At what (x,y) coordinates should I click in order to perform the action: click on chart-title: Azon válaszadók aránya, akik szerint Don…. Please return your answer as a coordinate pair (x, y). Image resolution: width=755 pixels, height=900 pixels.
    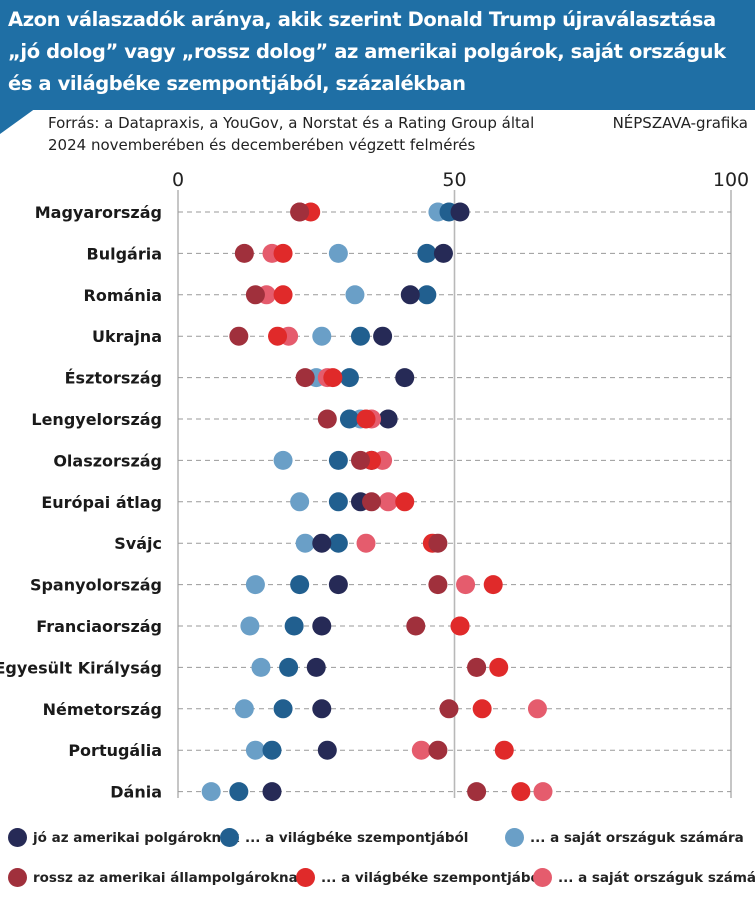
    Looking at the image, I should click on (367, 51).